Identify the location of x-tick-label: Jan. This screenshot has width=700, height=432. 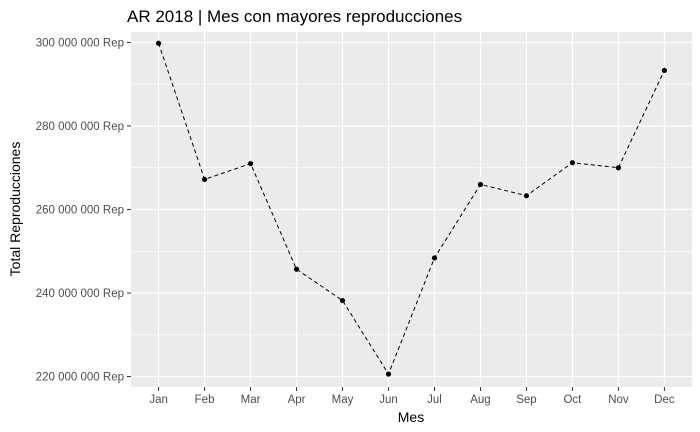
(158, 400).